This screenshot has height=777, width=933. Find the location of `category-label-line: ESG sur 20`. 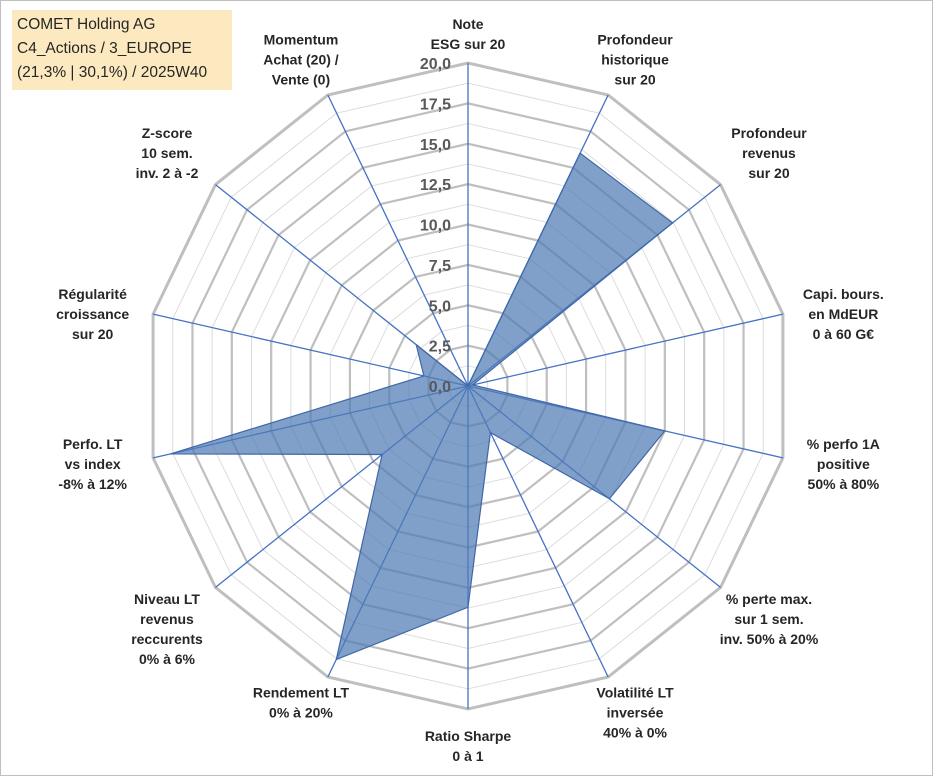

category-label-line: ESG sur 20 is located at coordinates (468, 44).